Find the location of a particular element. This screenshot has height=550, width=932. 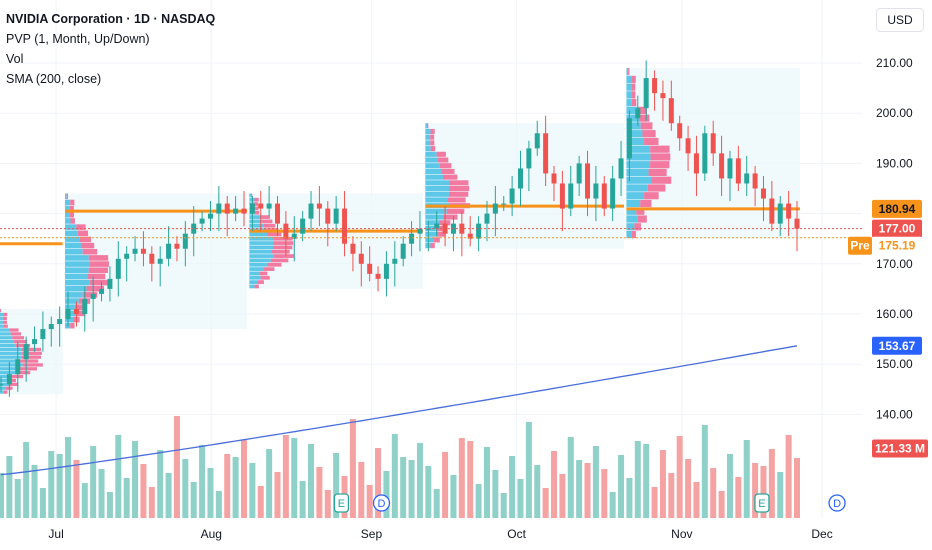

time-tick-label: Sep is located at coordinates (372, 534).